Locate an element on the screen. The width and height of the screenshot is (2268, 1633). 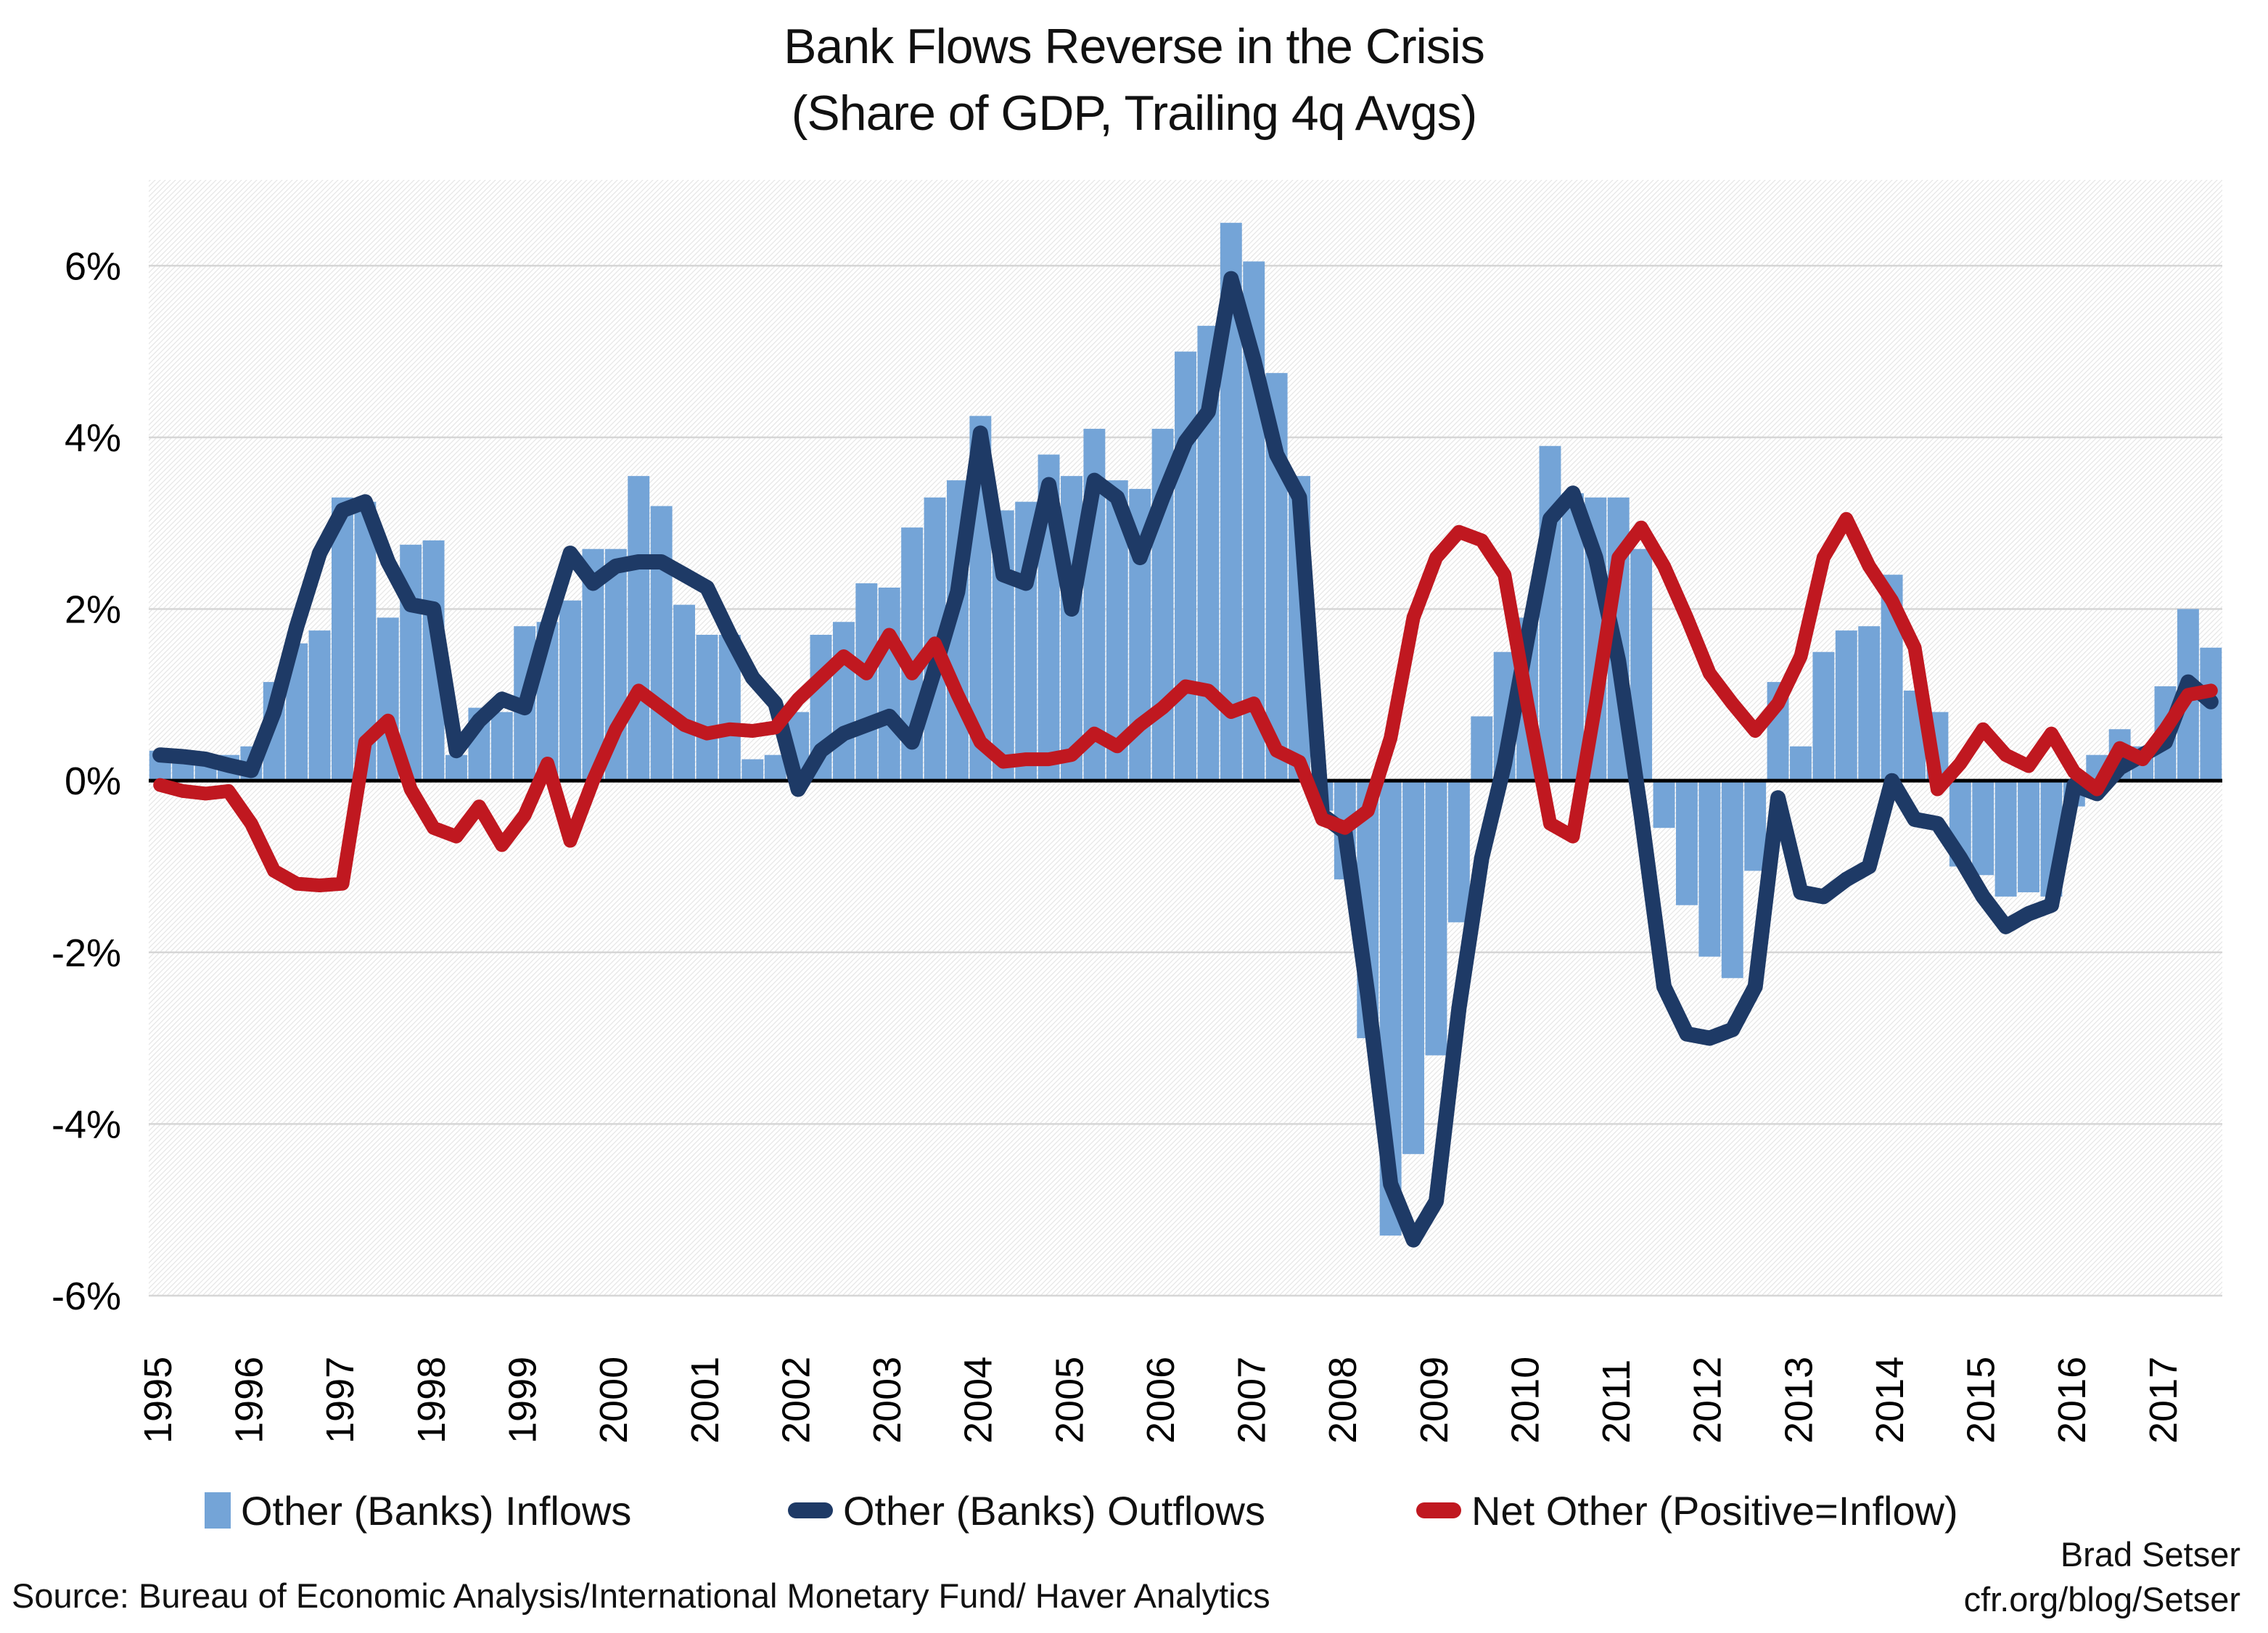
legend-label-net: Net Other (Positive=Inflow) is located at coordinates (1715, 1511).